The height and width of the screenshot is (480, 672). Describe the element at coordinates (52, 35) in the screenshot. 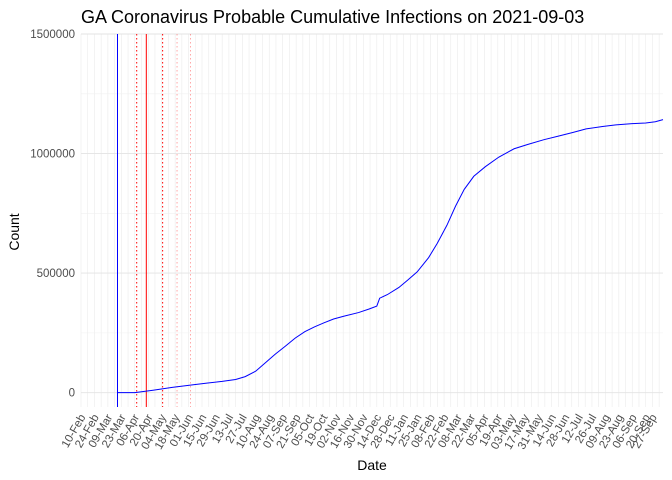

I see `y-tick-label: 1500000` at that location.